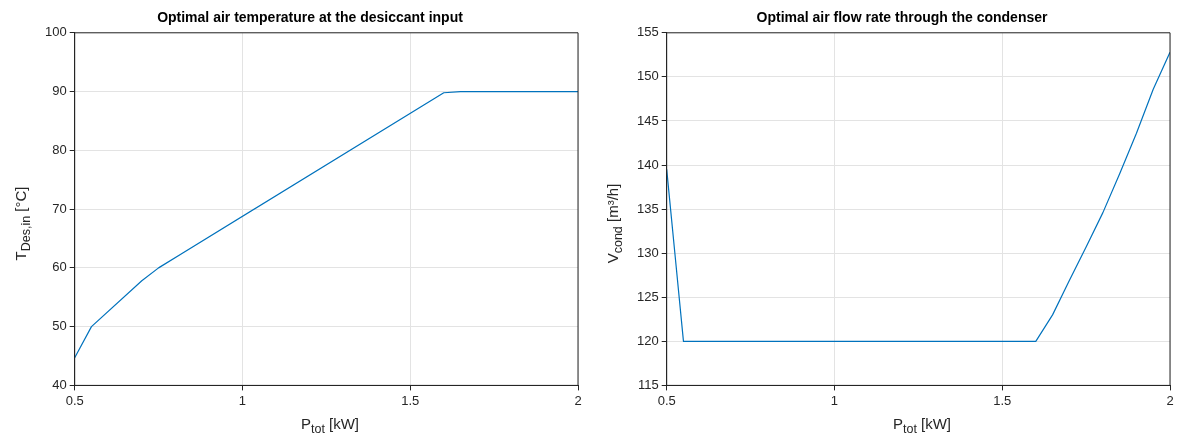  I want to click on y-tick-label: 120, so click(647, 340).